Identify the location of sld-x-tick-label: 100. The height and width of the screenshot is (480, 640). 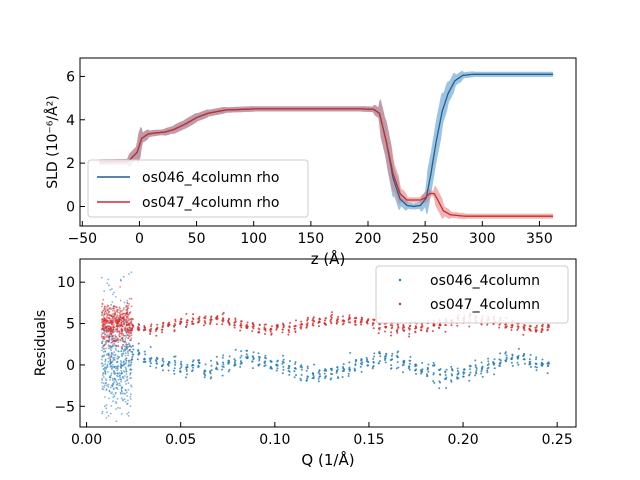
(253, 239).